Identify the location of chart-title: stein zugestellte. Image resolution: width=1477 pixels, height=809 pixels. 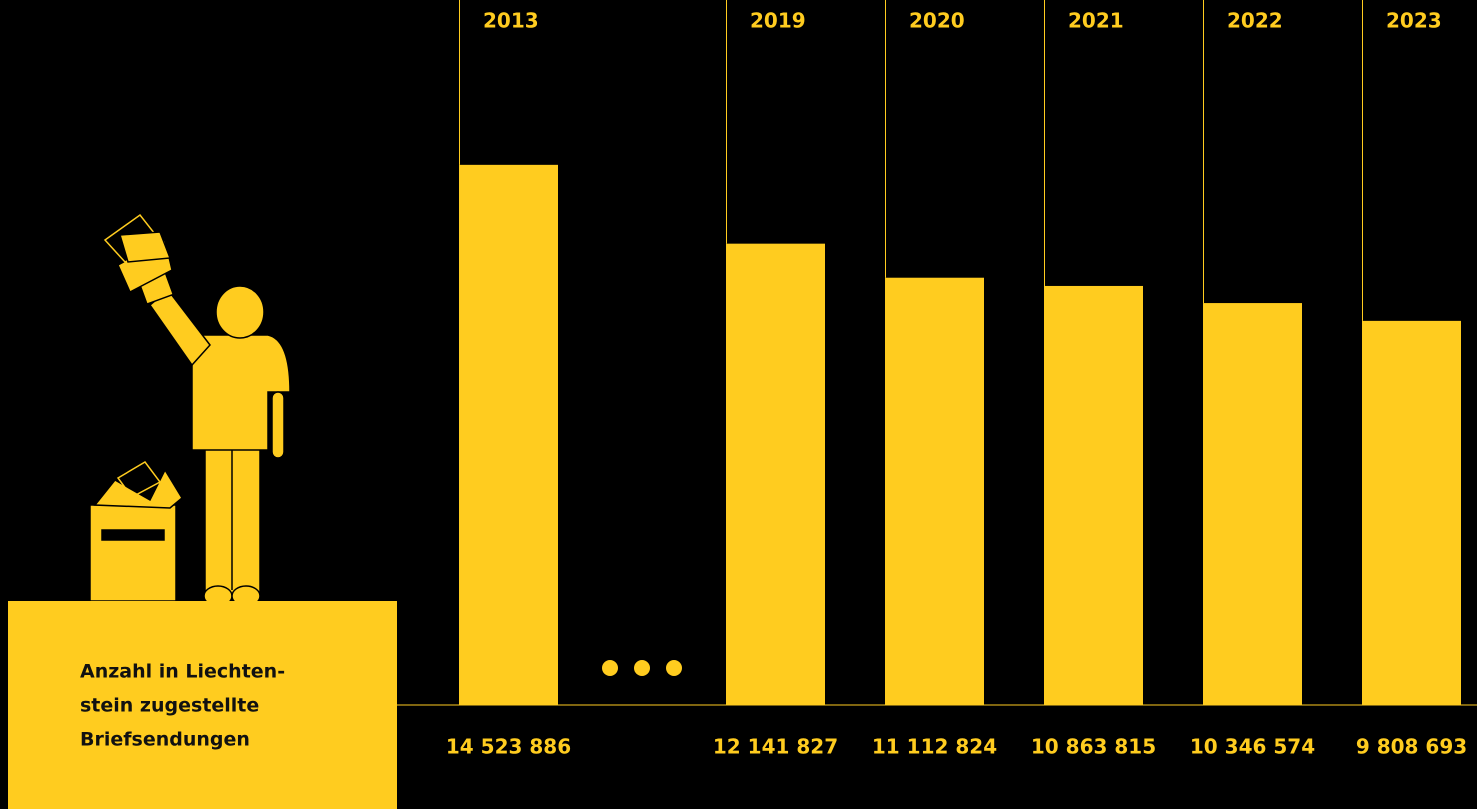
(169, 706).